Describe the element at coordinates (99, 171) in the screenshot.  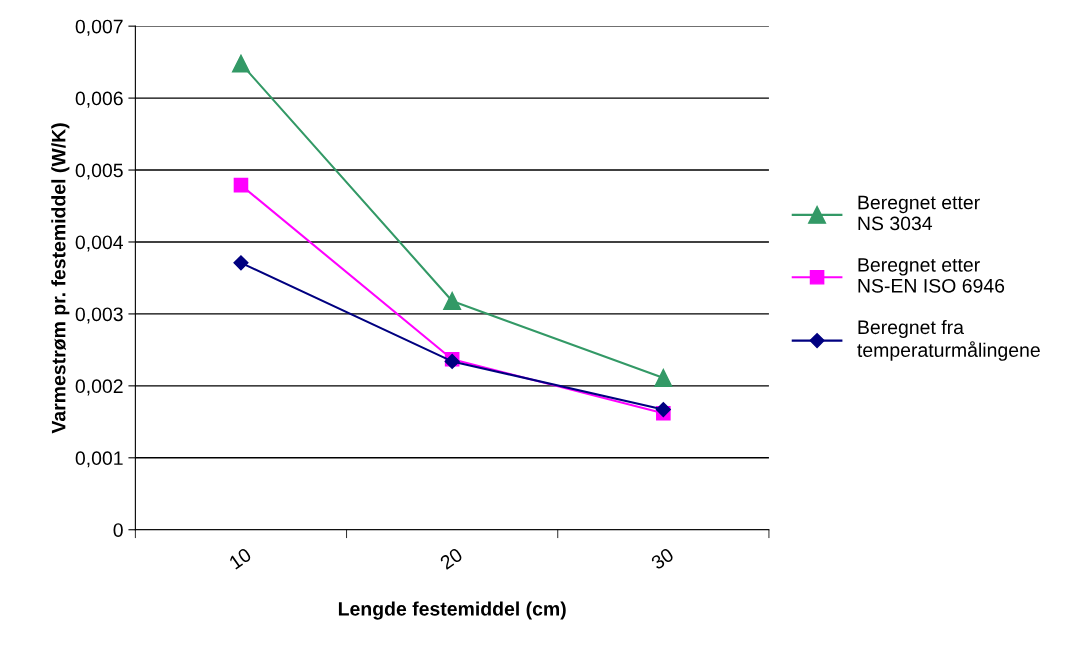
I see `y-tick-label: 0,005` at that location.